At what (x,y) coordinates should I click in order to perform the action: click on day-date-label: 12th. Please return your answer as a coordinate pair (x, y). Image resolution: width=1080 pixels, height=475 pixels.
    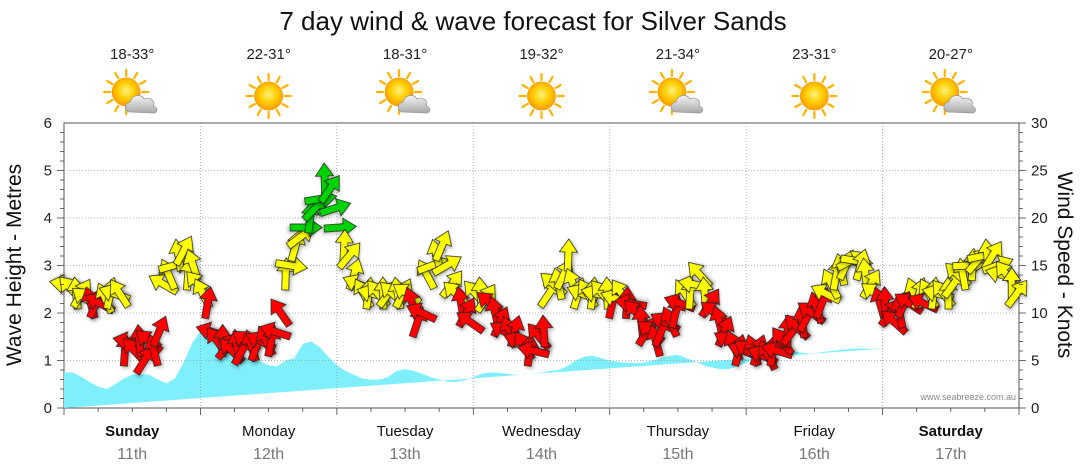
    Looking at the image, I should click on (268, 454).